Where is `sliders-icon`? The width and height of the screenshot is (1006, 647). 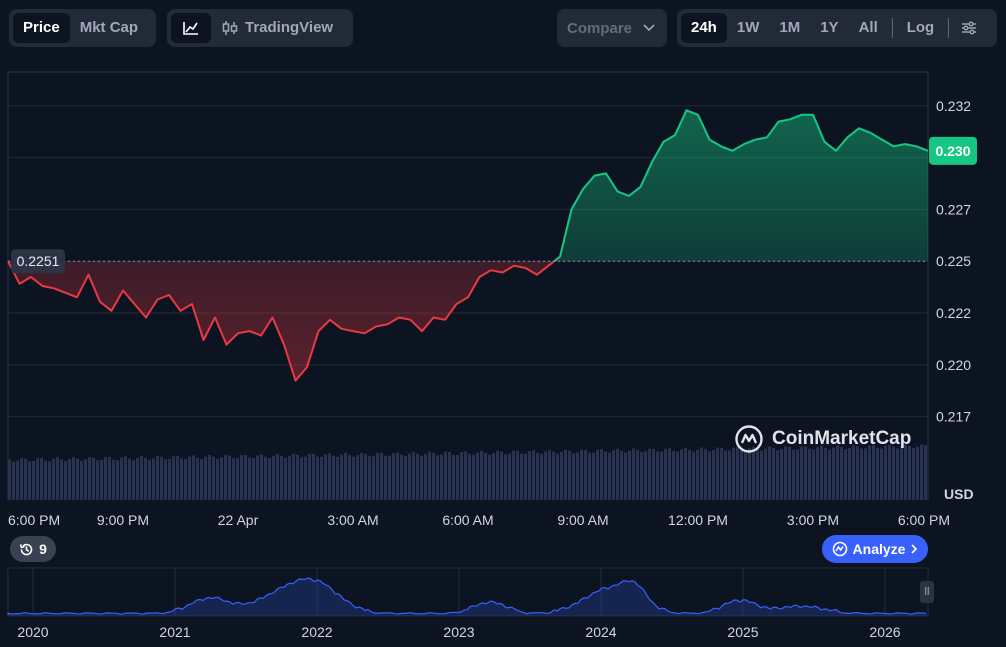
sliders-icon is located at coordinates (969, 28).